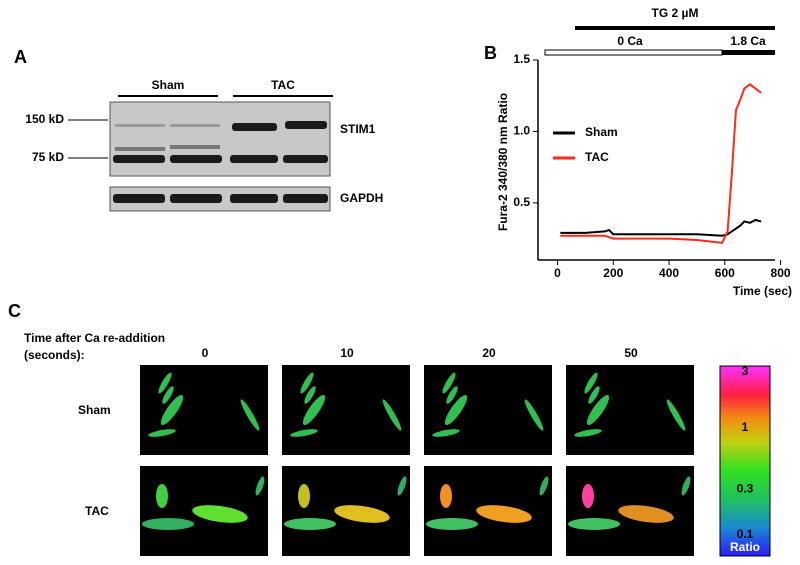 The image size is (800, 565). Describe the element at coordinates (521, 202) in the screenshot. I see `y-tick-label: 0.5` at that location.